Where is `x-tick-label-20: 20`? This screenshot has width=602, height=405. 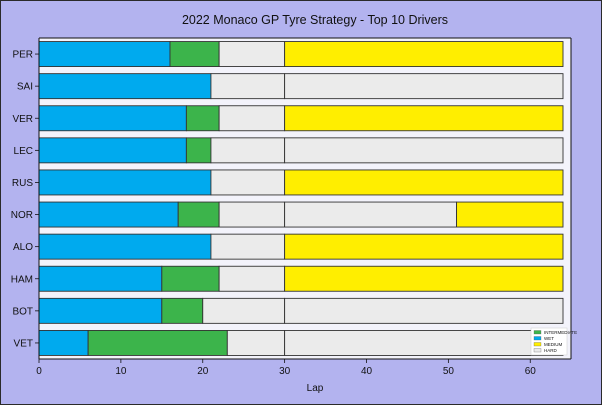
x-tick-label-20: 20 is located at coordinates (203, 371).